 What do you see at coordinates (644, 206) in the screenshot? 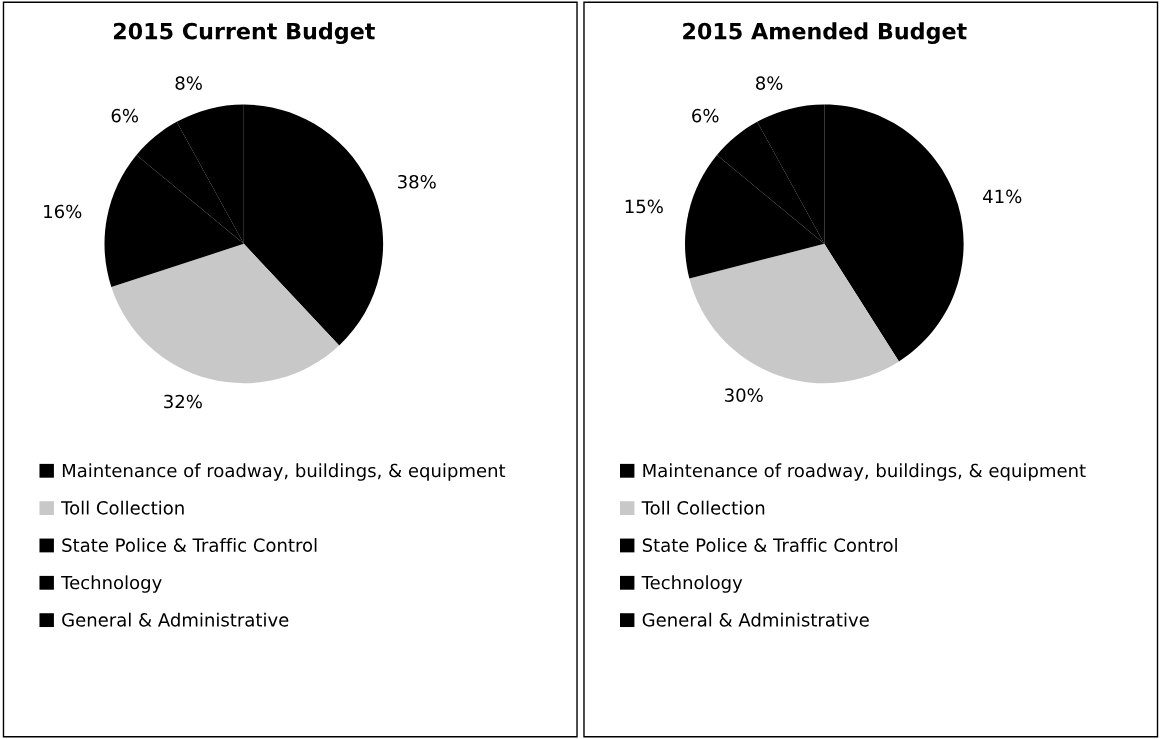
I see `data-label: 15%` at bounding box center [644, 206].